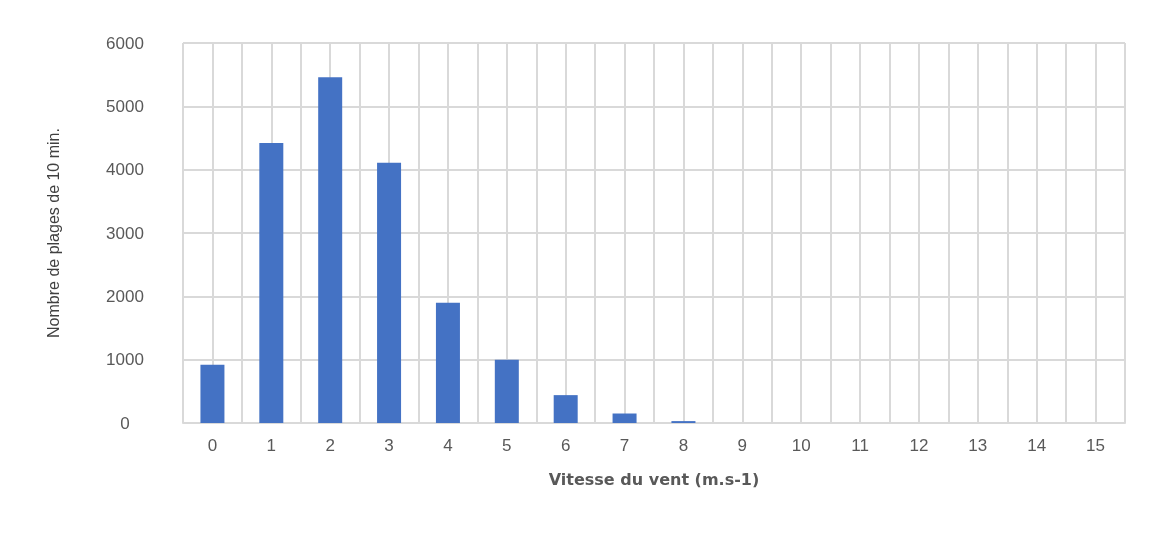 The image size is (1153, 534). Describe the element at coordinates (801, 445) in the screenshot. I see `x-tick-label: 10` at that location.